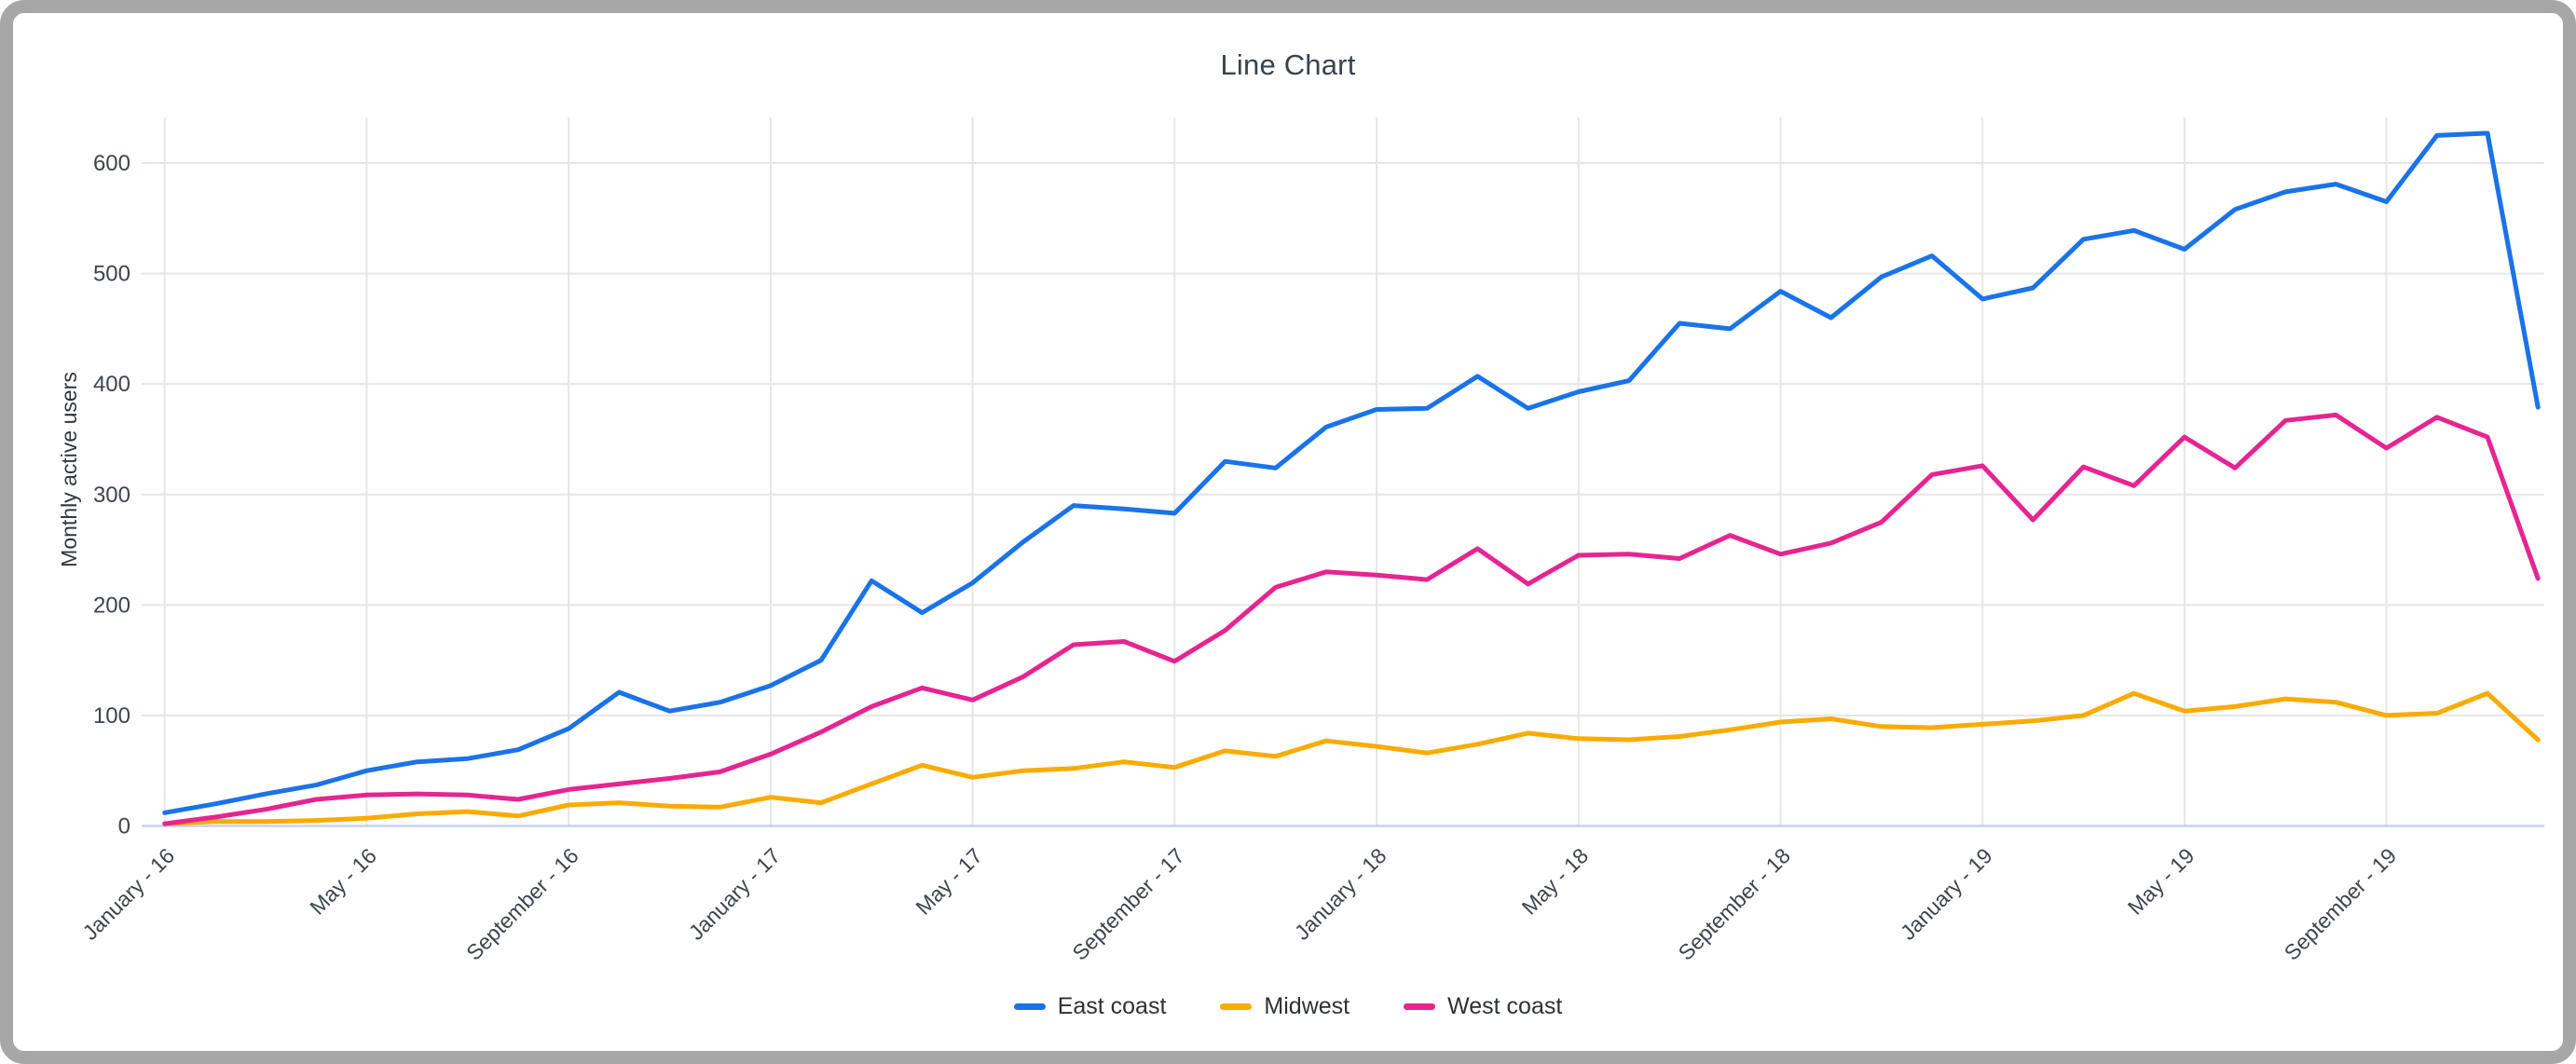  What do you see at coordinates (1112, 1006) in the screenshot?
I see `legend-label: East coast` at bounding box center [1112, 1006].